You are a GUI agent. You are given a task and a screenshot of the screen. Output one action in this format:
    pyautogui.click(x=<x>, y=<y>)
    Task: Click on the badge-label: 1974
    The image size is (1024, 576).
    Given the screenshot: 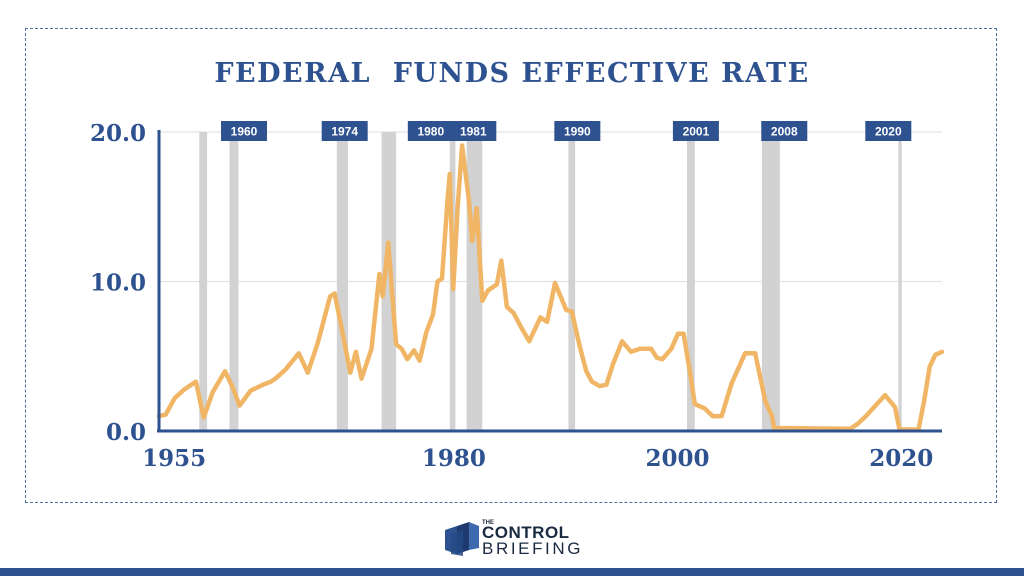 What is the action you would take?
    pyautogui.click(x=344, y=132)
    